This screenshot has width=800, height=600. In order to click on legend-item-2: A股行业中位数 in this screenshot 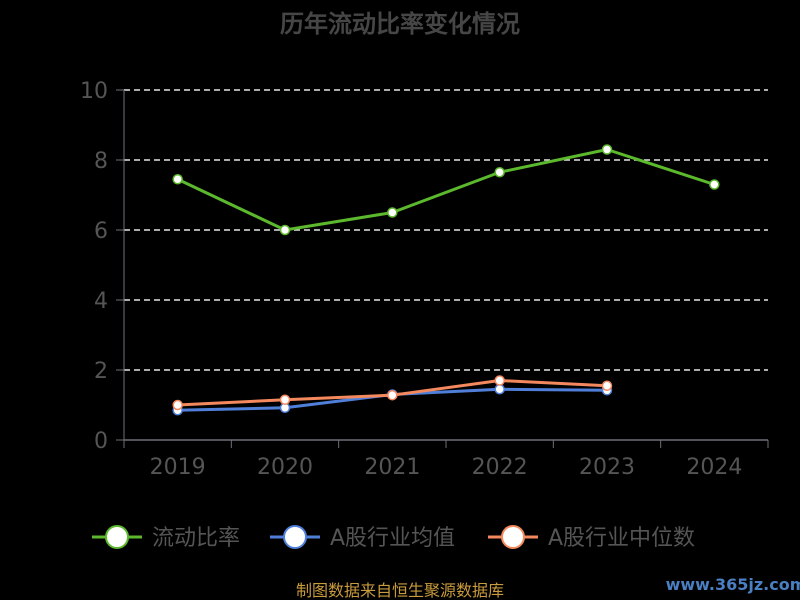, I will do `click(591, 538)`.